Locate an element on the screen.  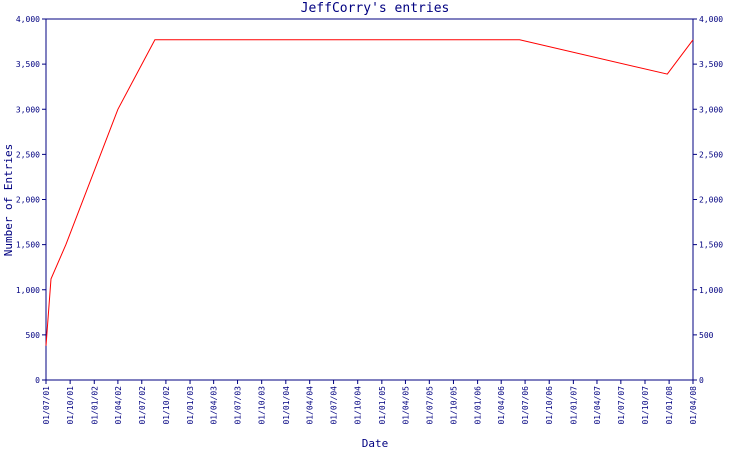
x-tick-label: 01/10/05 is located at coordinates (453, 405).